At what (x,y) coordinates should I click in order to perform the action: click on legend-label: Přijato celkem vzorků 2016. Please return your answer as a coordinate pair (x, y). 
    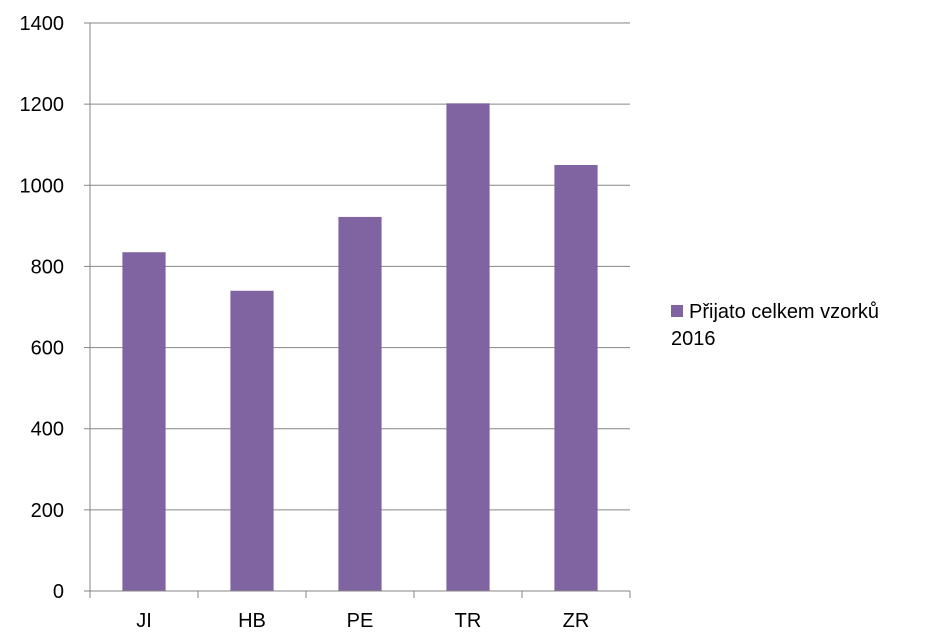
    Looking at the image, I should click on (775, 325).